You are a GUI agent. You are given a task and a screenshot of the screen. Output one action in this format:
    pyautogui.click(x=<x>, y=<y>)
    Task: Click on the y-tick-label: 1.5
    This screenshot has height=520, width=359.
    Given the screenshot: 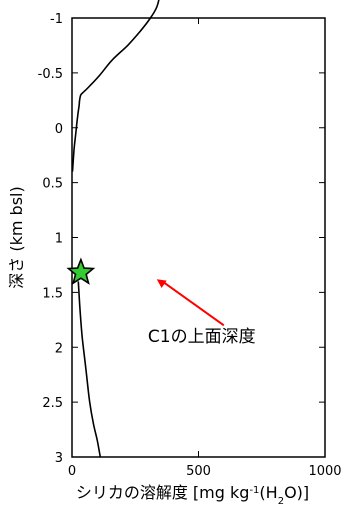 What is the action you would take?
    pyautogui.click(x=52, y=293)
    